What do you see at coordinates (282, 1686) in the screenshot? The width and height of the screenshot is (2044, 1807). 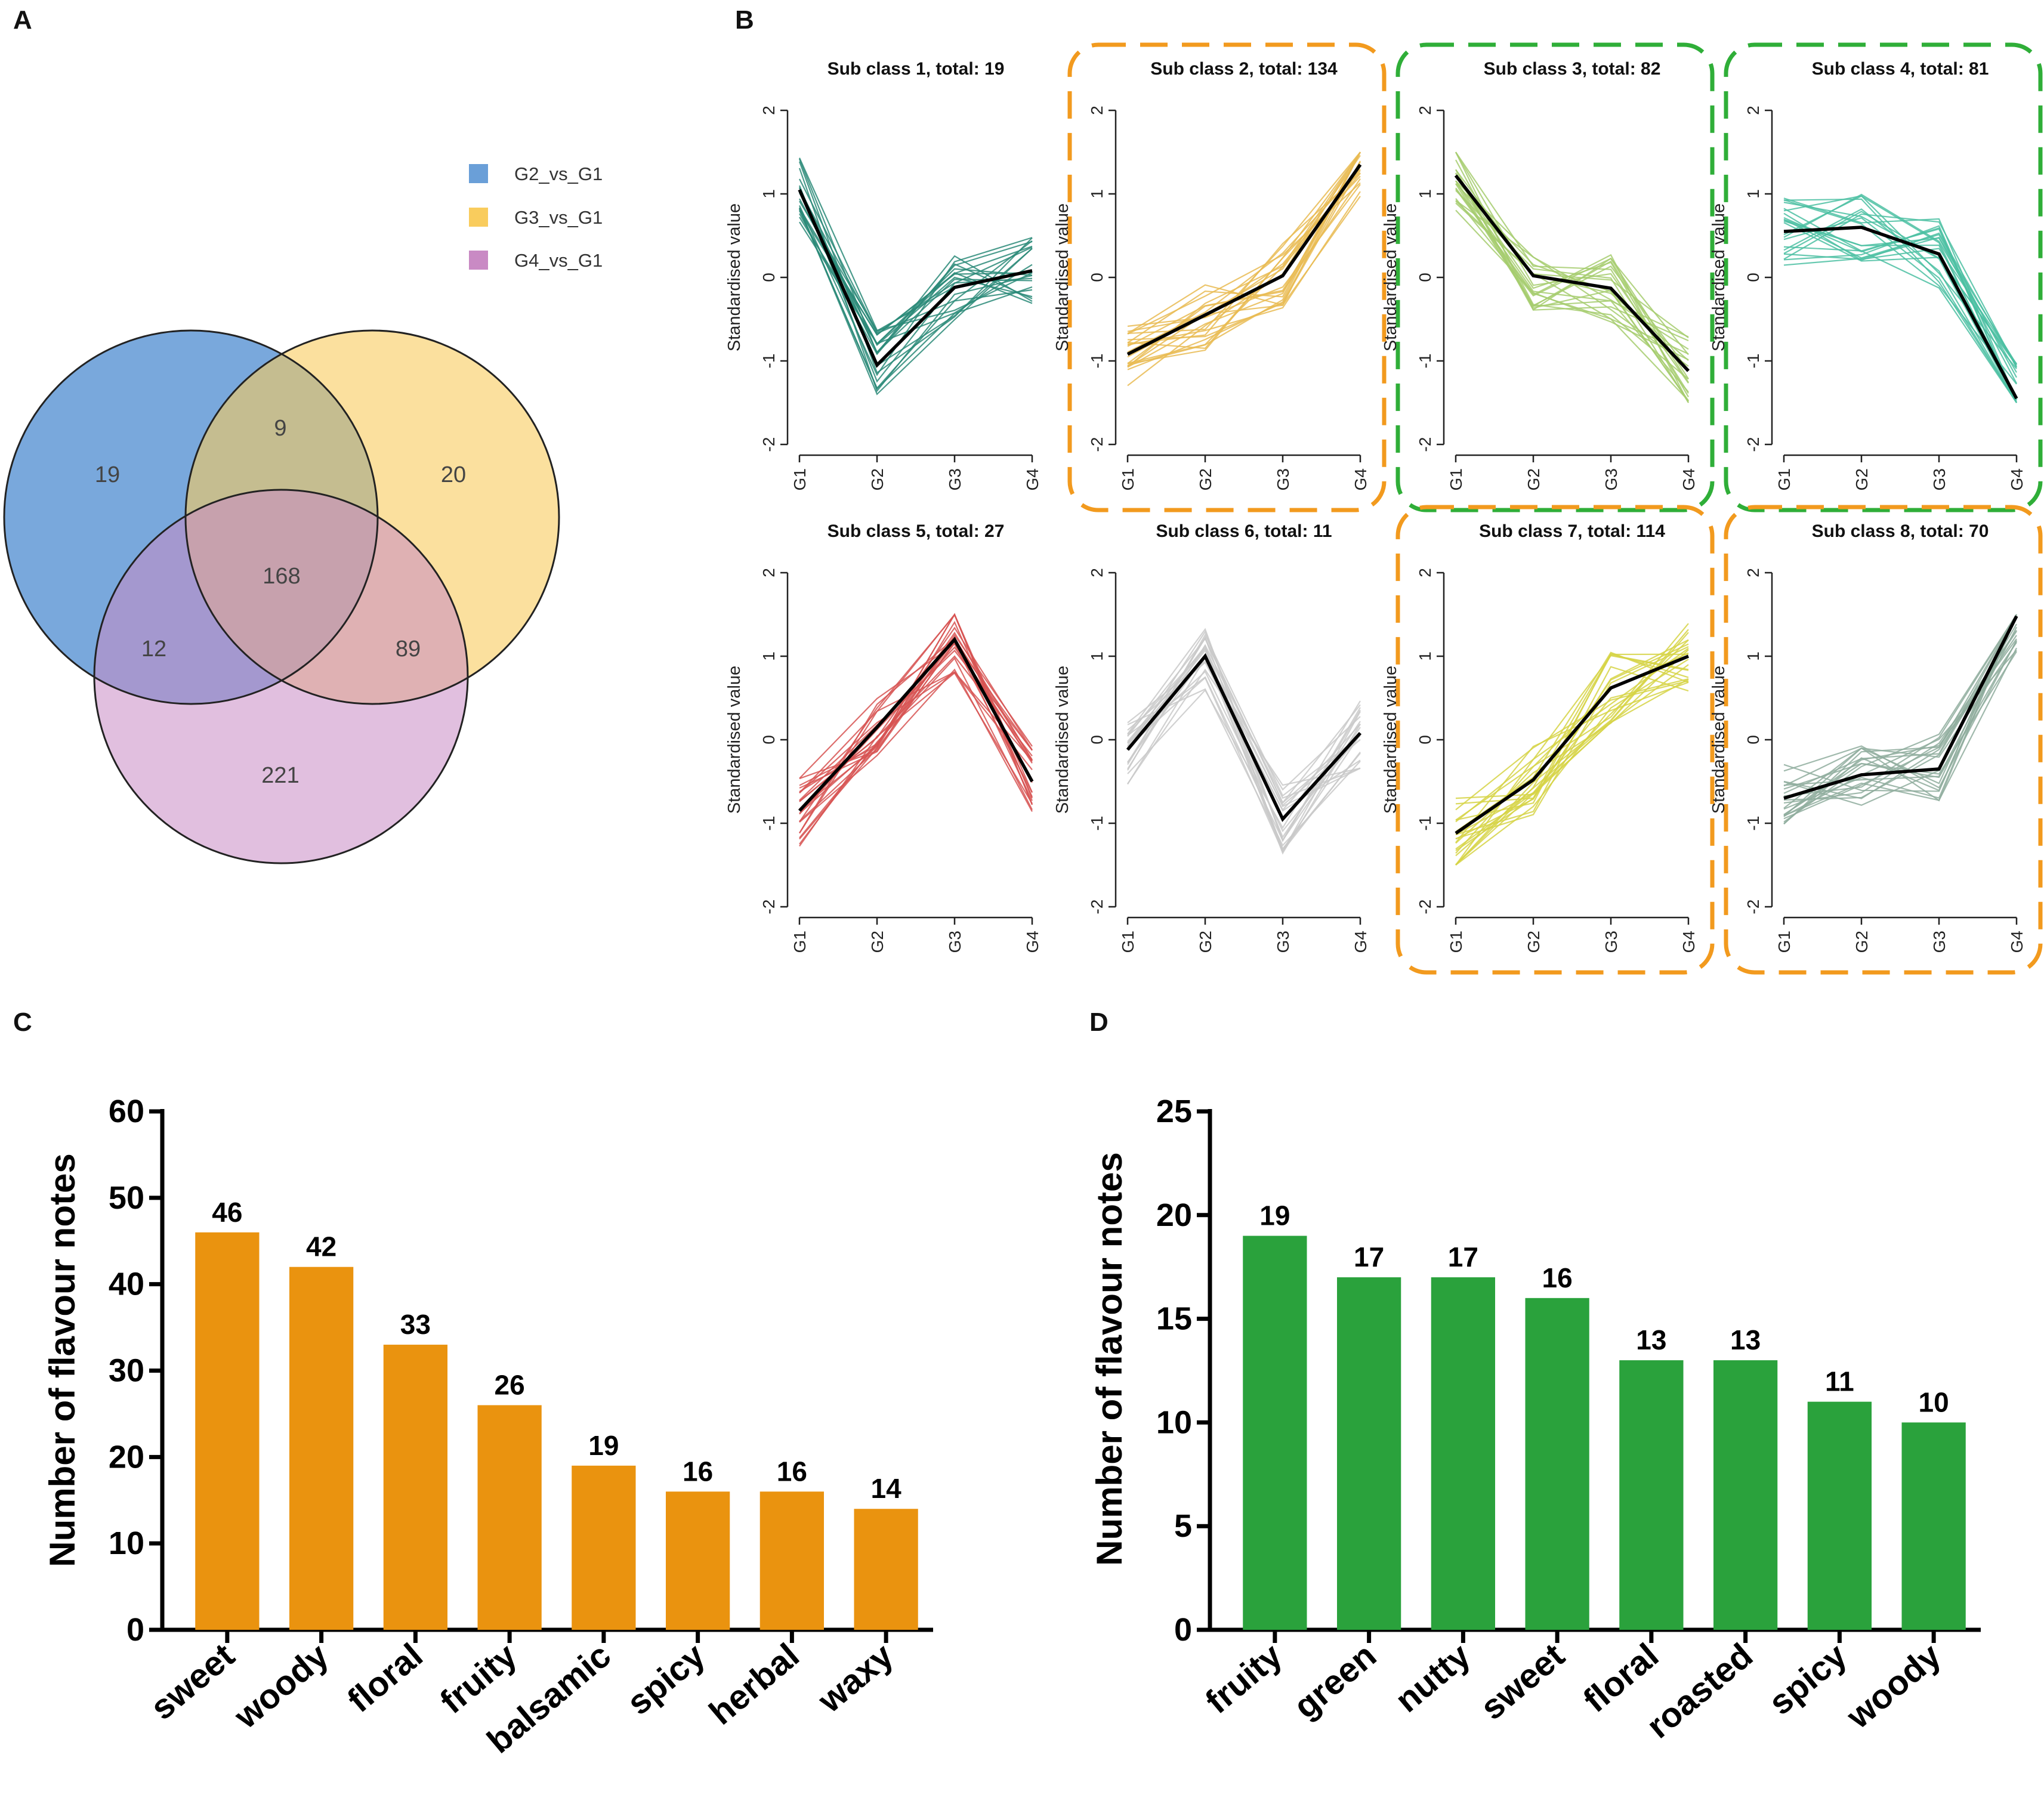 I see `x-tick-label: woody` at bounding box center [282, 1686].